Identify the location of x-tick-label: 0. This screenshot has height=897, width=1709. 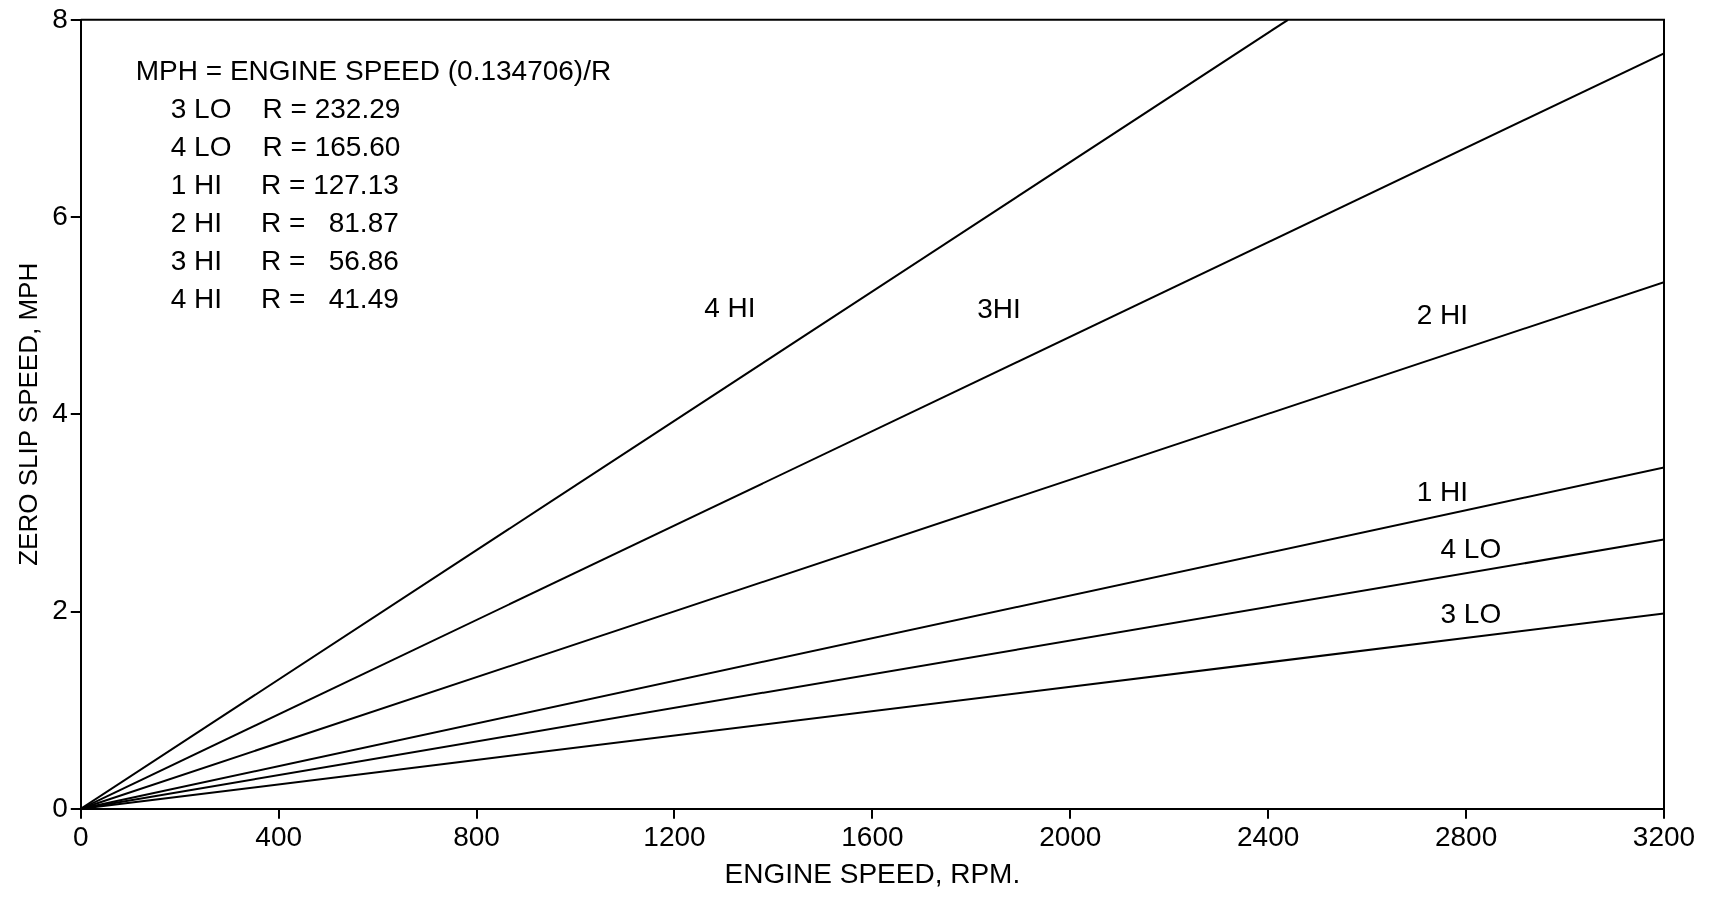
(80, 837).